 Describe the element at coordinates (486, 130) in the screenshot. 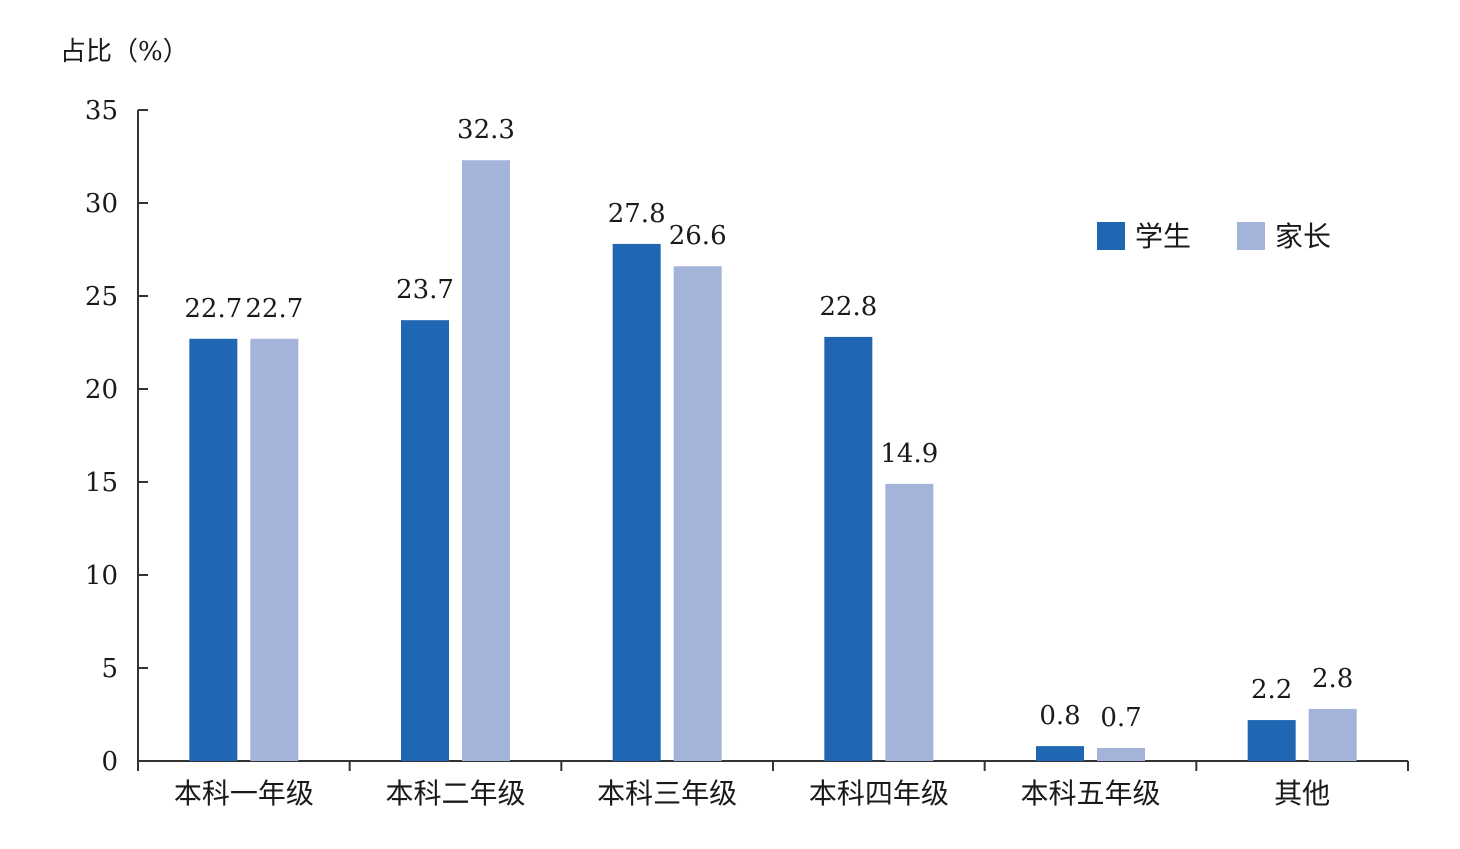

I see `data-label: 32.3` at that location.